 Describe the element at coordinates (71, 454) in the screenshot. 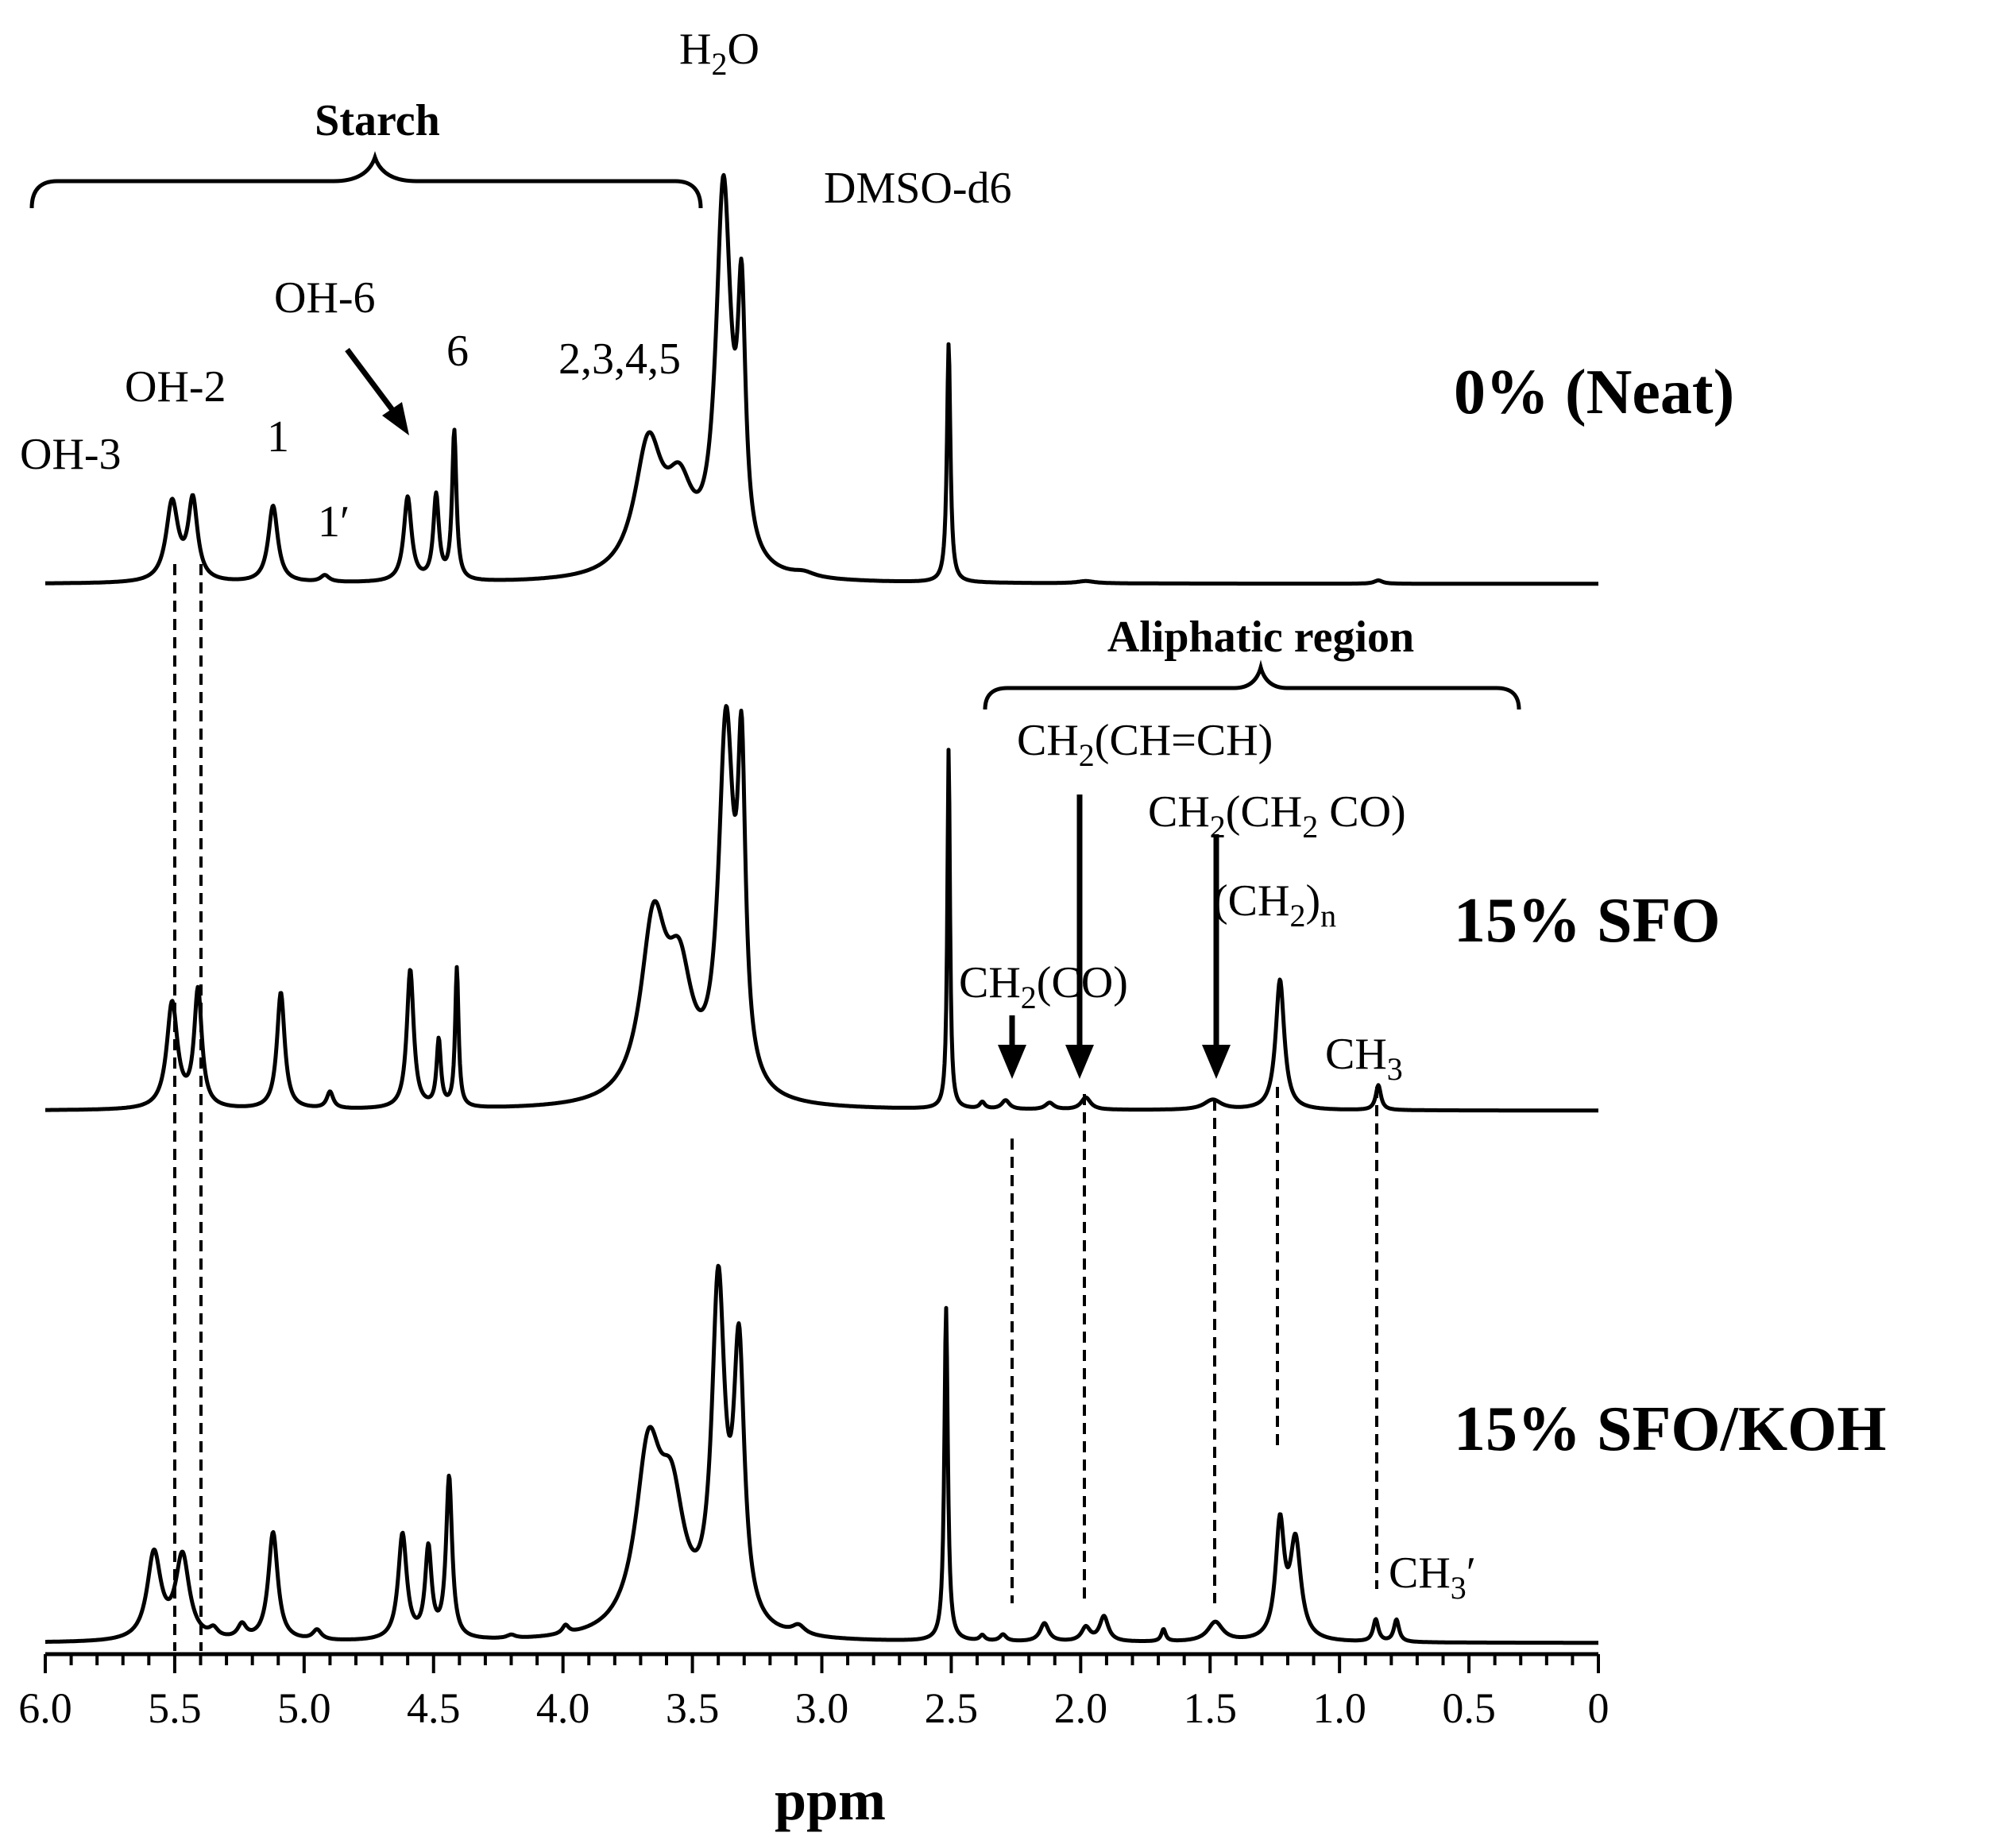

I see `oh3-label: OH-3` at that location.